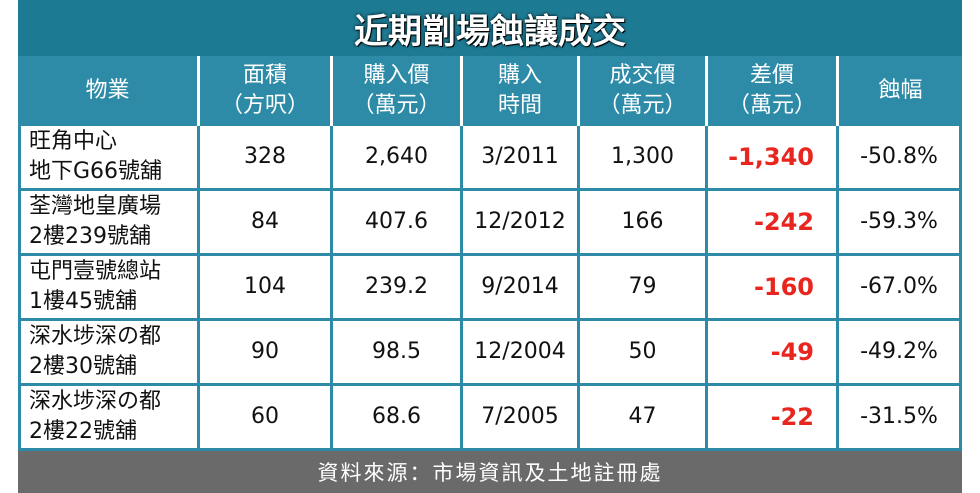 This screenshot has height=493, width=980. I want to click on cell-text: 7/2005, so click(520, 416).